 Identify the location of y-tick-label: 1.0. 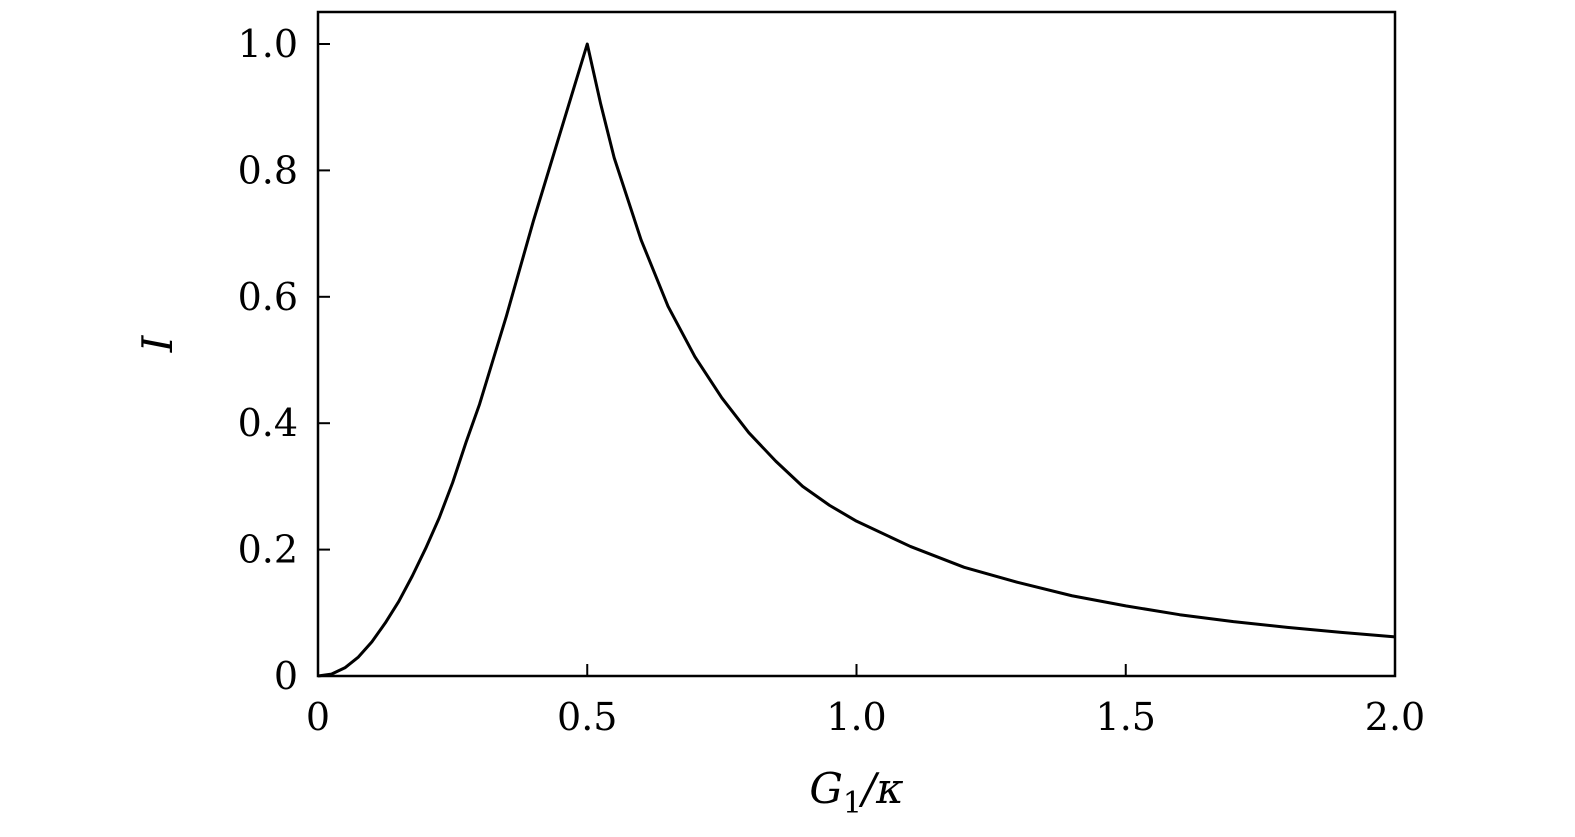
(268, 44).